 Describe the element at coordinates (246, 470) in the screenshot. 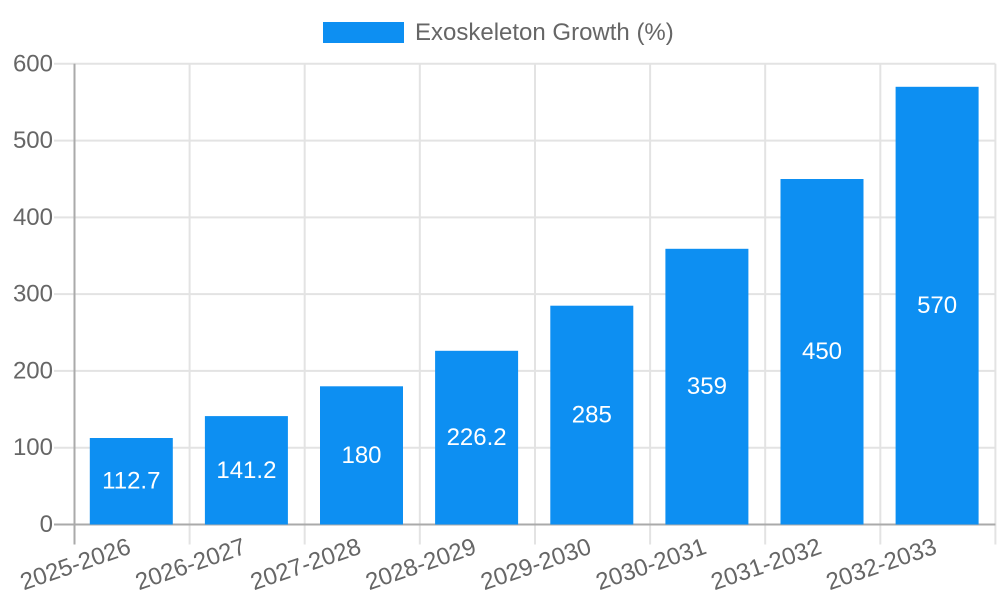

I see `svg-text: 141.2` at that location.